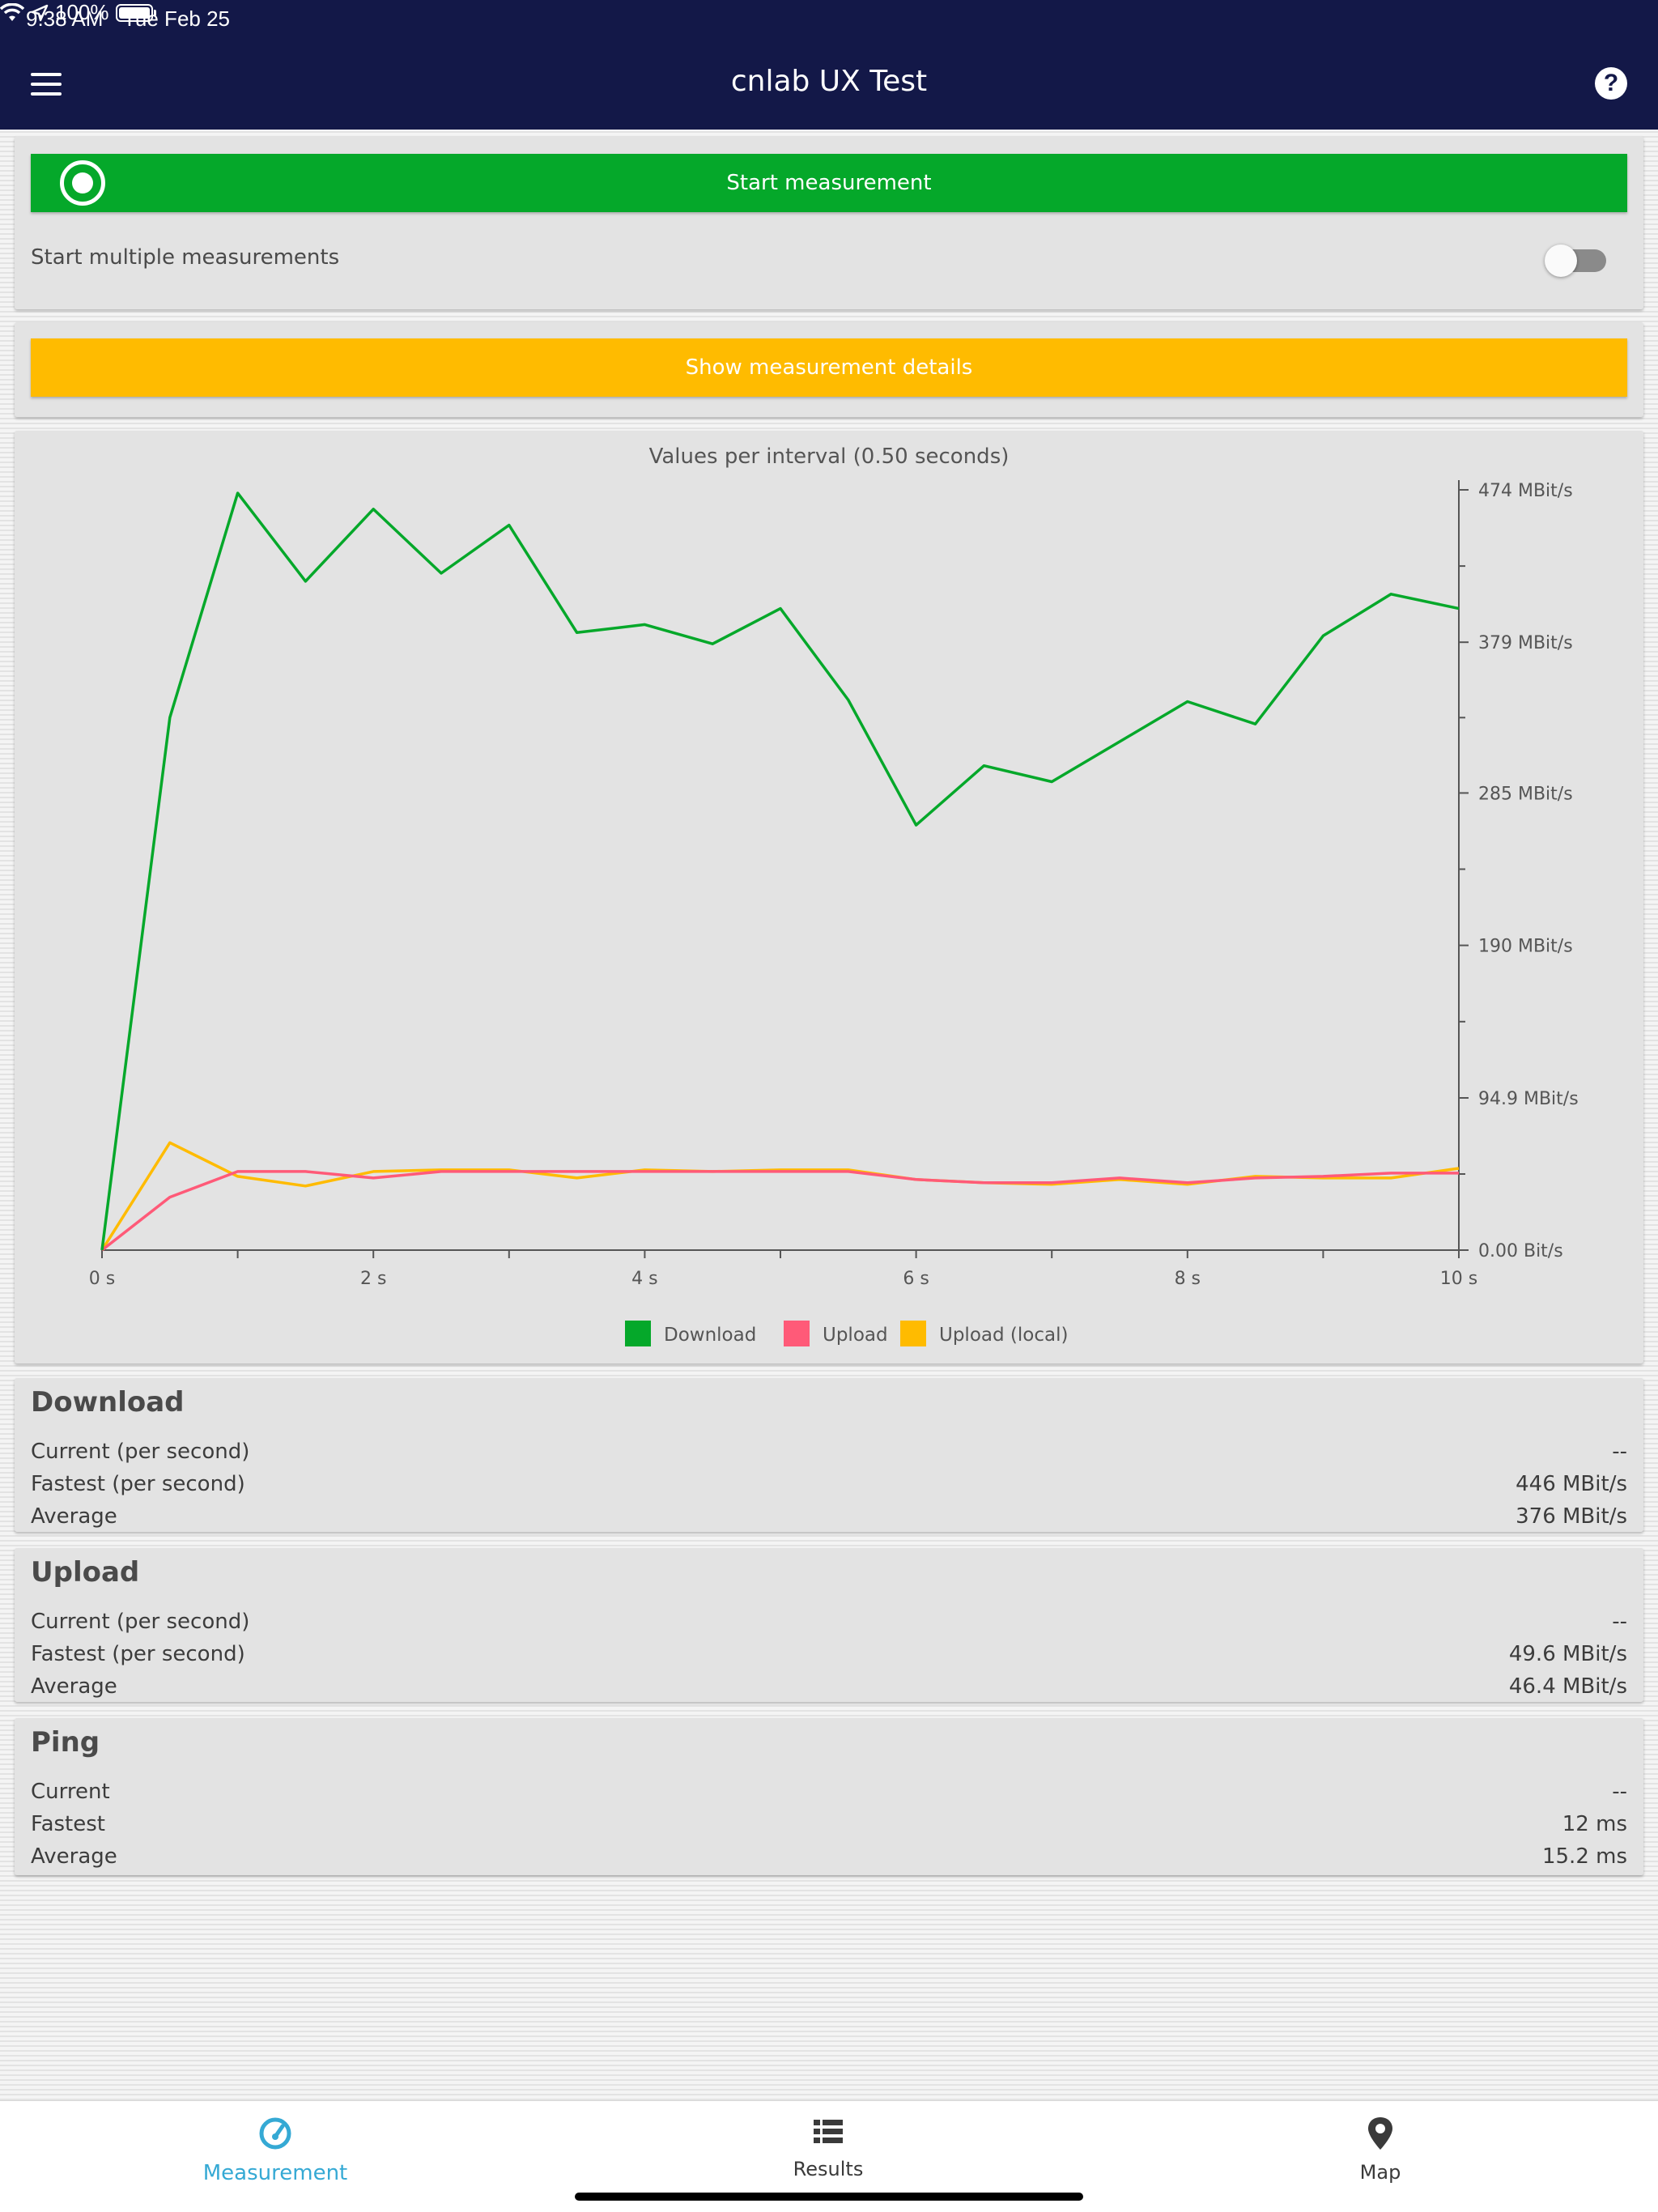 This screenshot has height=2212, width=1658. I want to click on stat-value: 446 MBit/s, so click(1571, 1484).